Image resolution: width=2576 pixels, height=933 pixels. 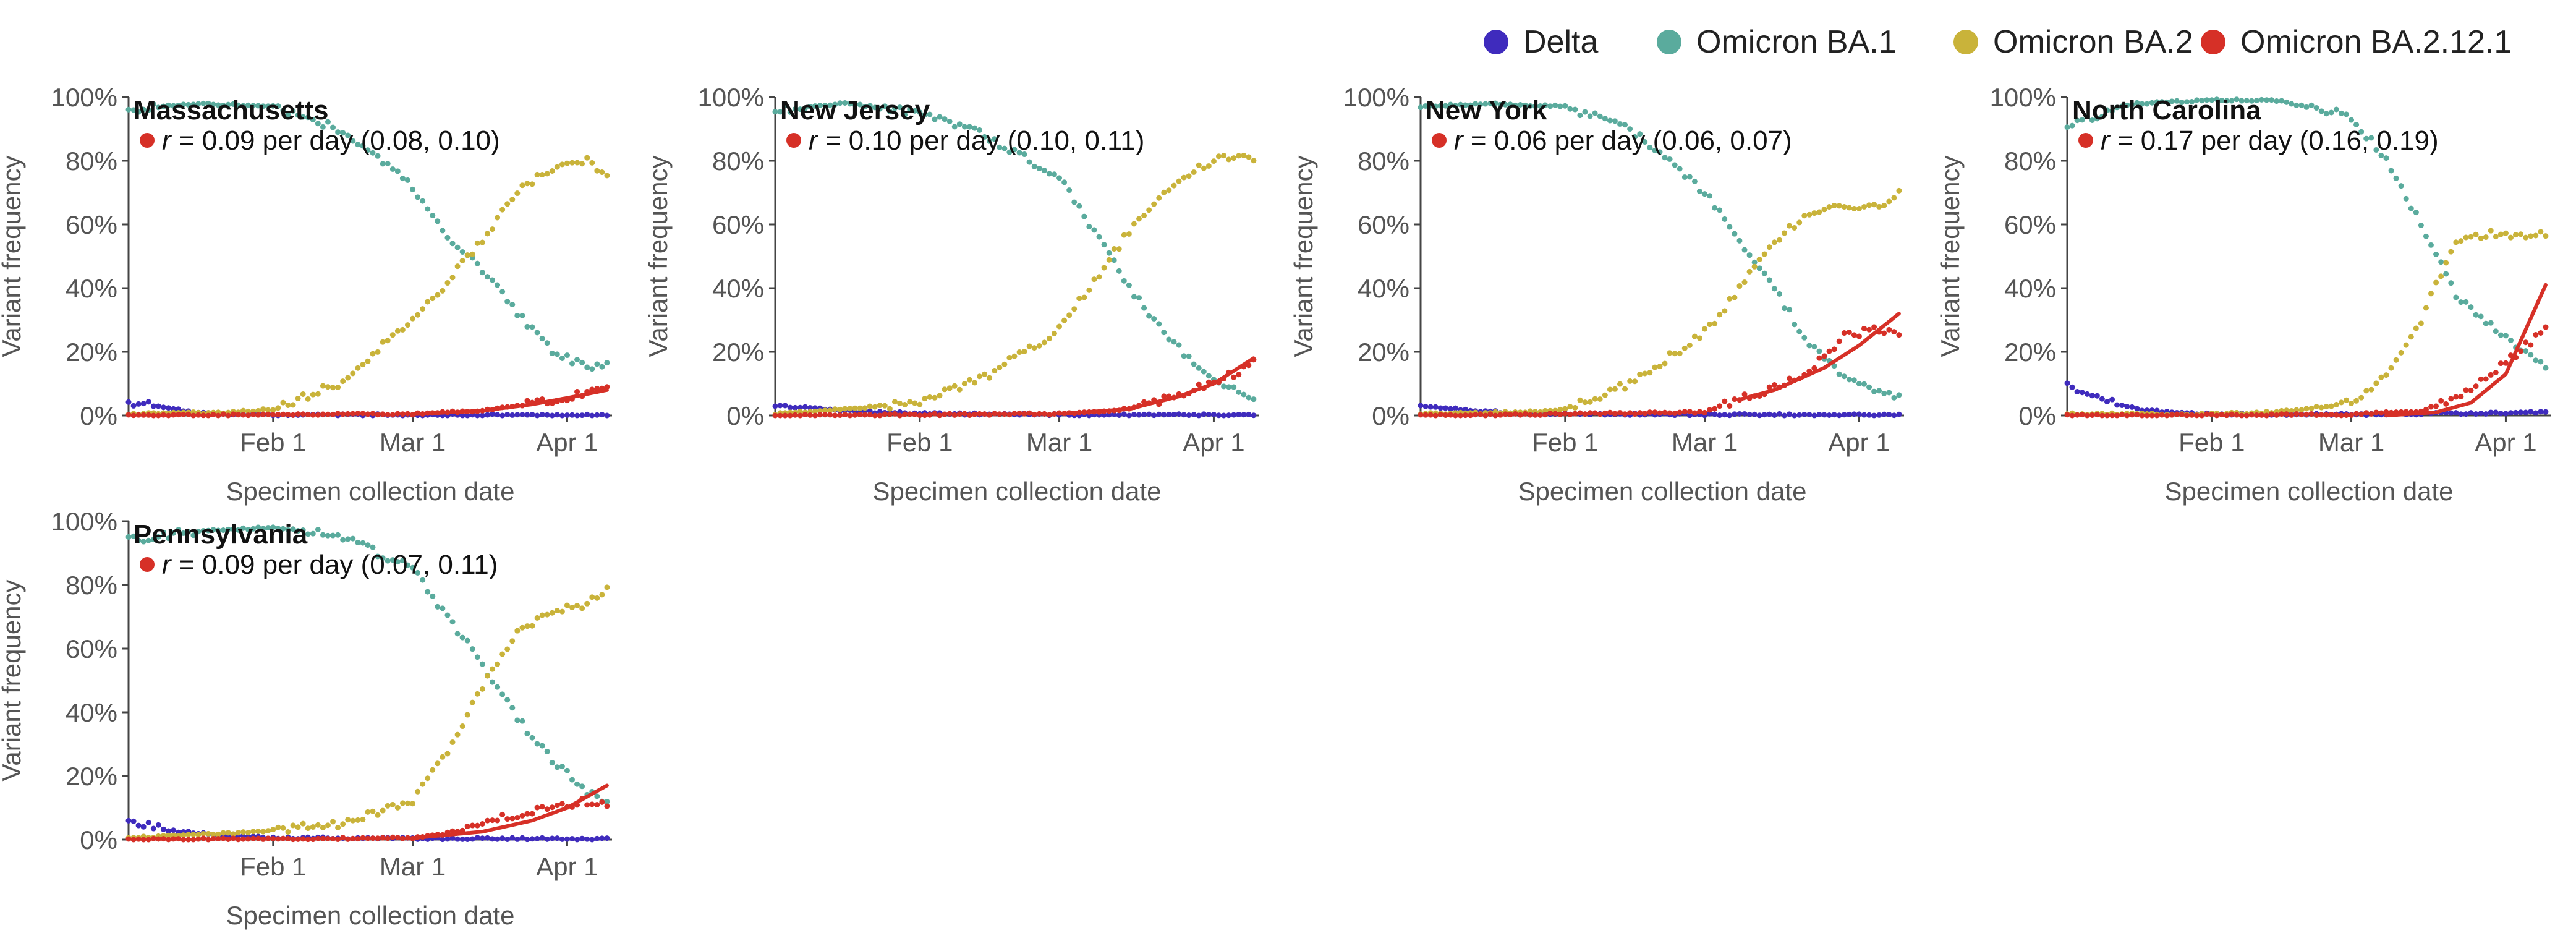 I want to click on legend-item: Delta, so click(x=1541, y=42).